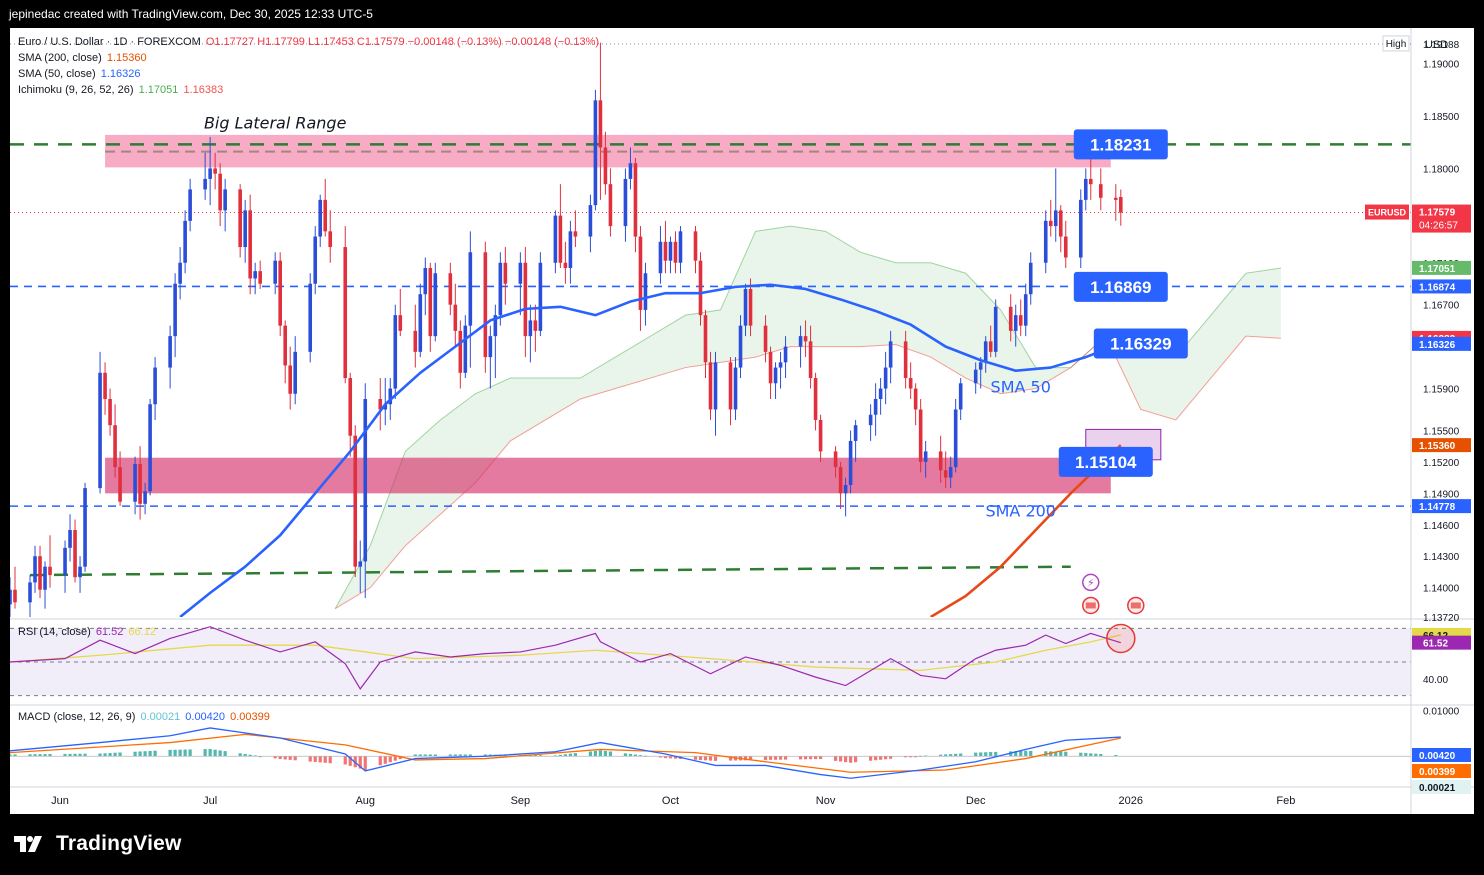 The width and height of the screenshot is (1484, 875). I want to click on legend-macd-label: MACD (close, 12, 26, 9), so click(77, 717).